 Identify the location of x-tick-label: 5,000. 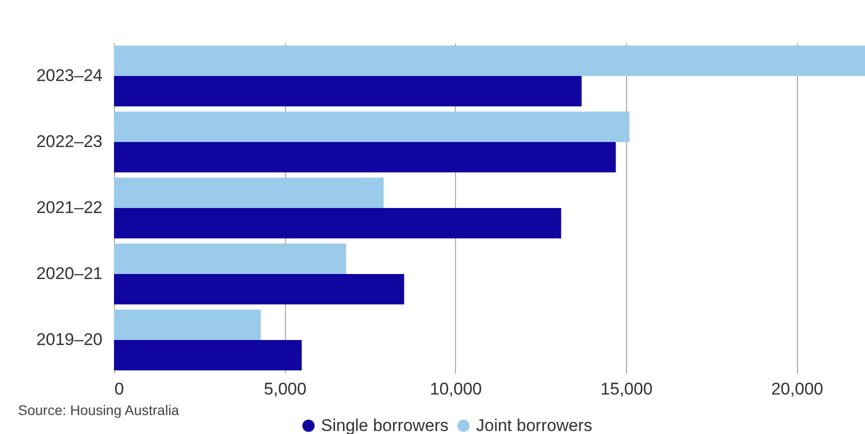
(285, 389).